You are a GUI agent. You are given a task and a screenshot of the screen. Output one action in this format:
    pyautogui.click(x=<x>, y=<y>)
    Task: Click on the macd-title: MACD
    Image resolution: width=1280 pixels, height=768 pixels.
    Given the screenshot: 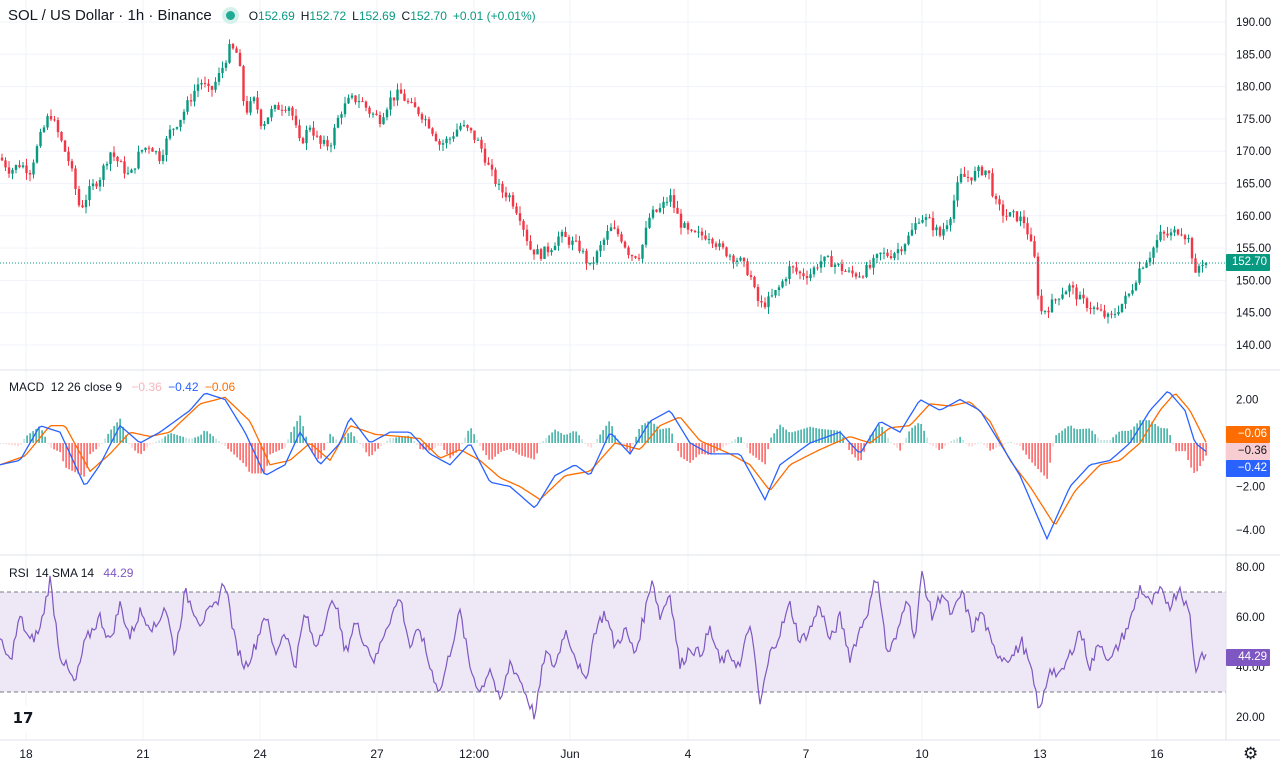 What is the action you would take?
    pyautogui.click(x=27, y=387)
    